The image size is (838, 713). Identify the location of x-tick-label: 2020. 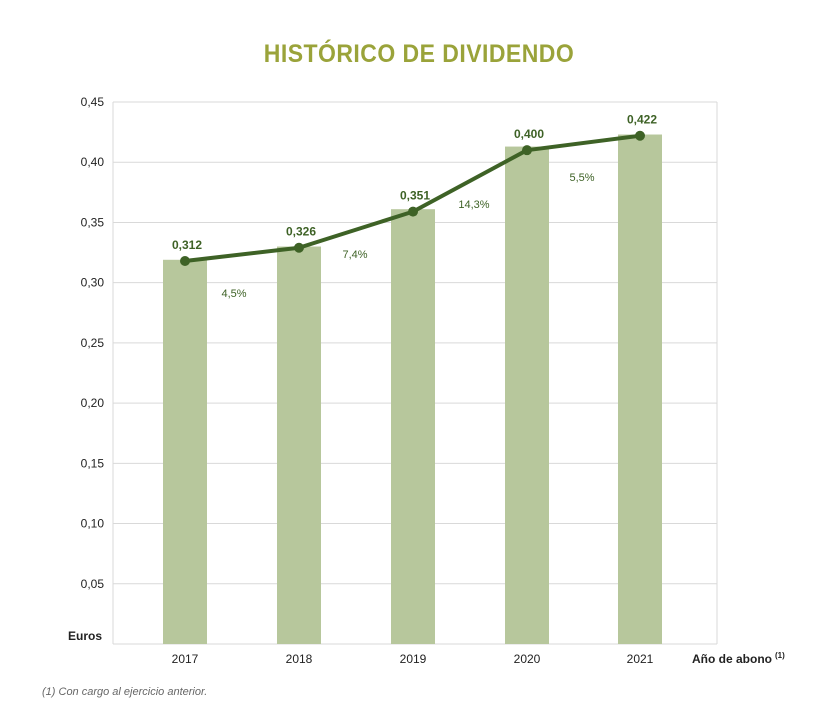
(527, 659).